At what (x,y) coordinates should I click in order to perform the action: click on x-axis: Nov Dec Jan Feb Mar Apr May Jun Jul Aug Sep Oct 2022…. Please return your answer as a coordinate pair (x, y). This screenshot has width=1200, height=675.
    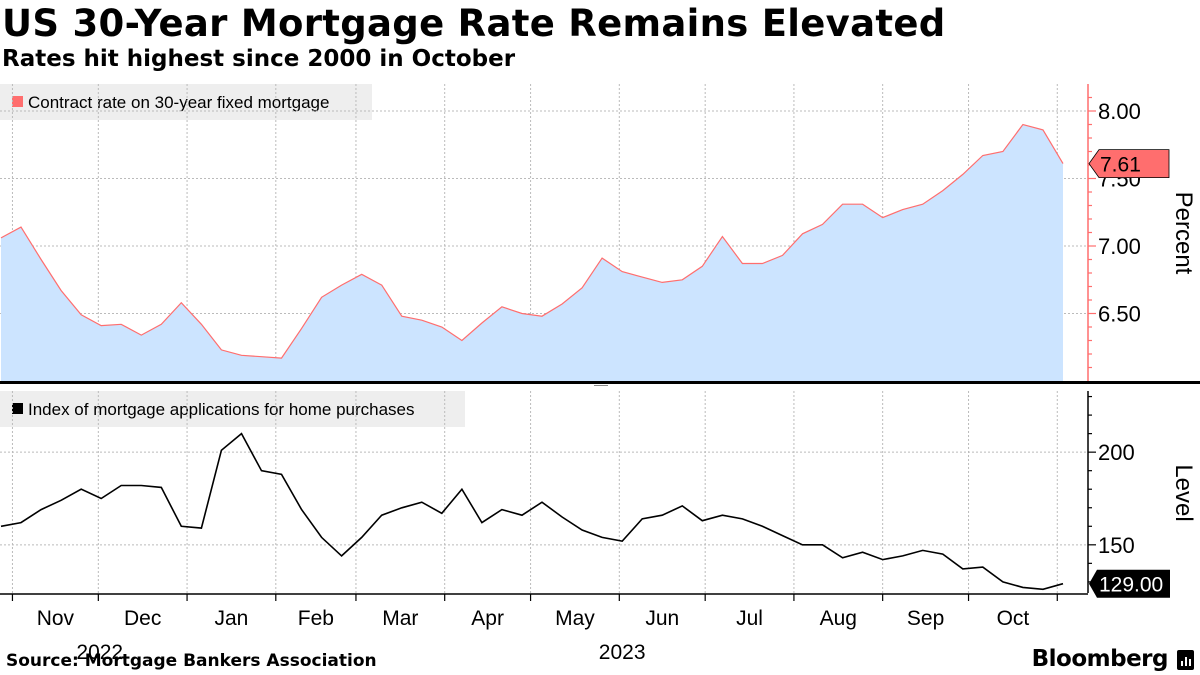
    Looking at the image, I should click on (544, 628).